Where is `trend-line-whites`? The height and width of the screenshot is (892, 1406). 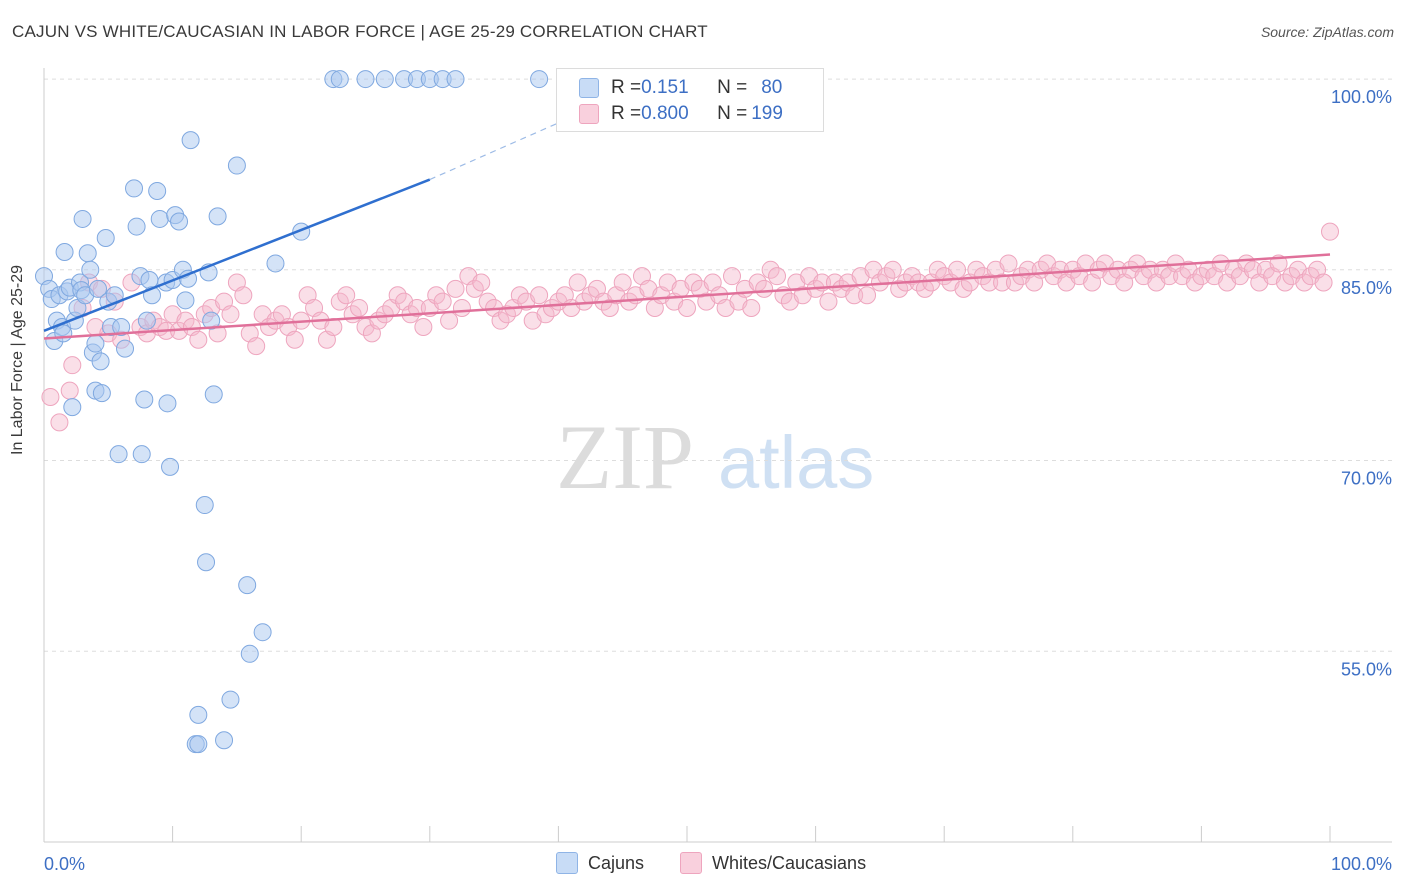 trend-line-whites is located at coordinates (687, 296).